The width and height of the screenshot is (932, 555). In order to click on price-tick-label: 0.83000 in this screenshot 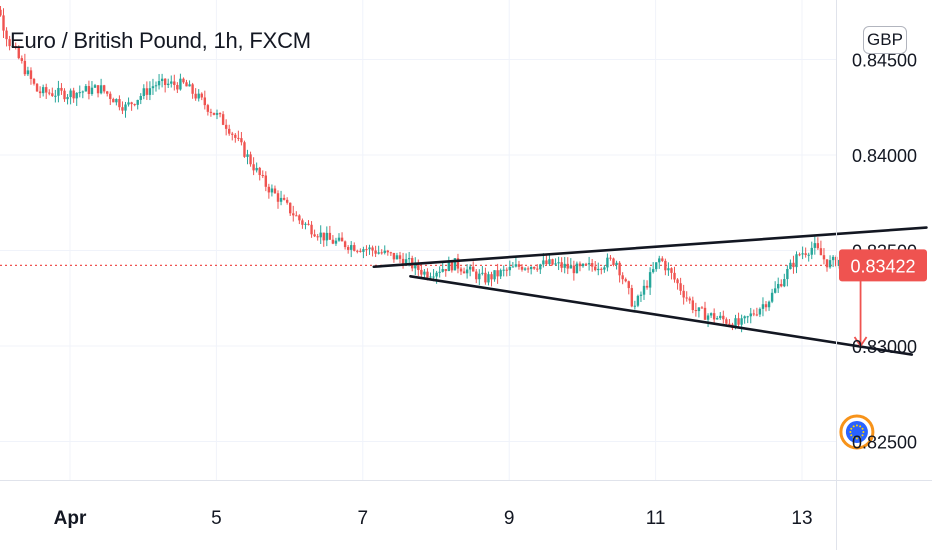, I will do `click(884, 347)`.